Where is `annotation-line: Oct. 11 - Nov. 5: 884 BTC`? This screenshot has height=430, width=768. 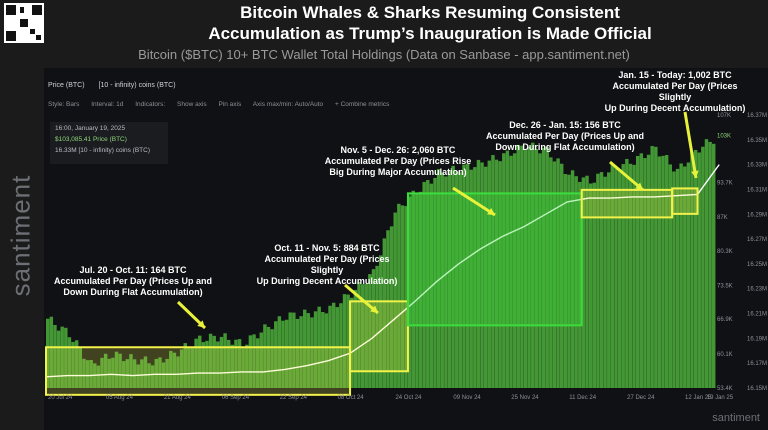 annotation-line: Oct. 11 - Nov. 5: 884 BTC is located at coordinates (327, 248).